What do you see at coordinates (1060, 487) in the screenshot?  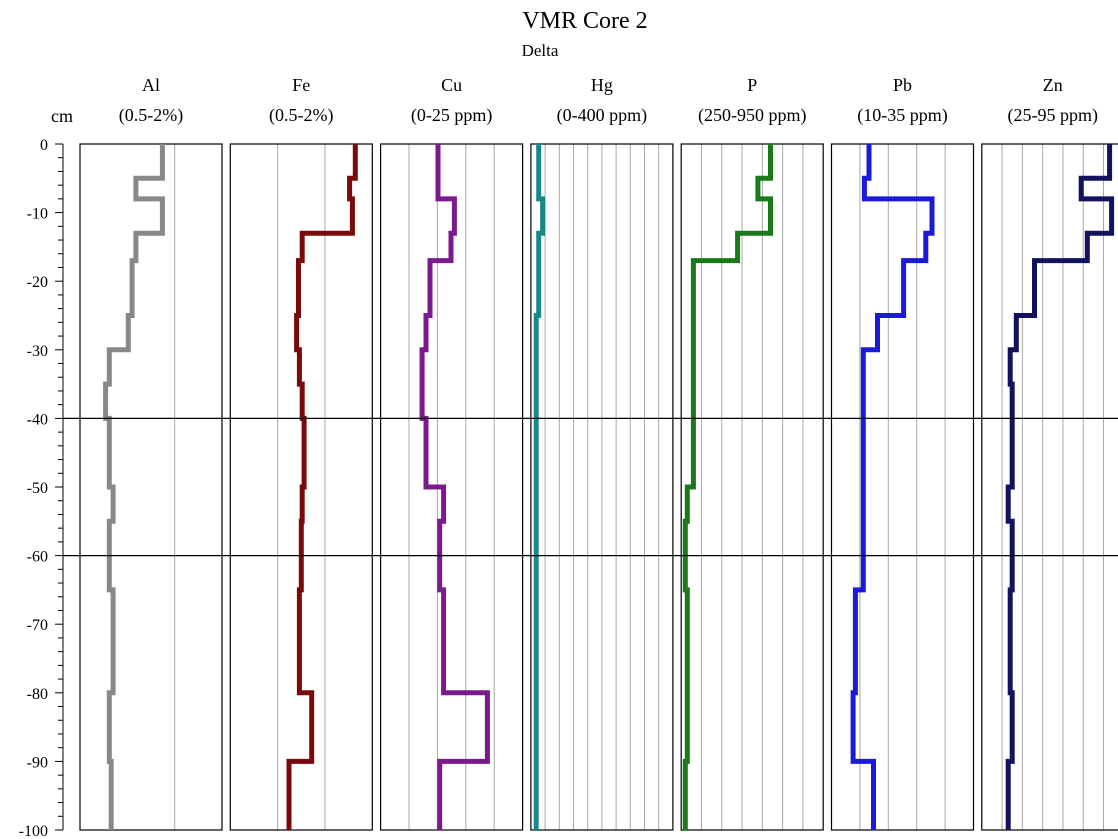 I see `series-line-zn` at bounding box center [1060, 487].